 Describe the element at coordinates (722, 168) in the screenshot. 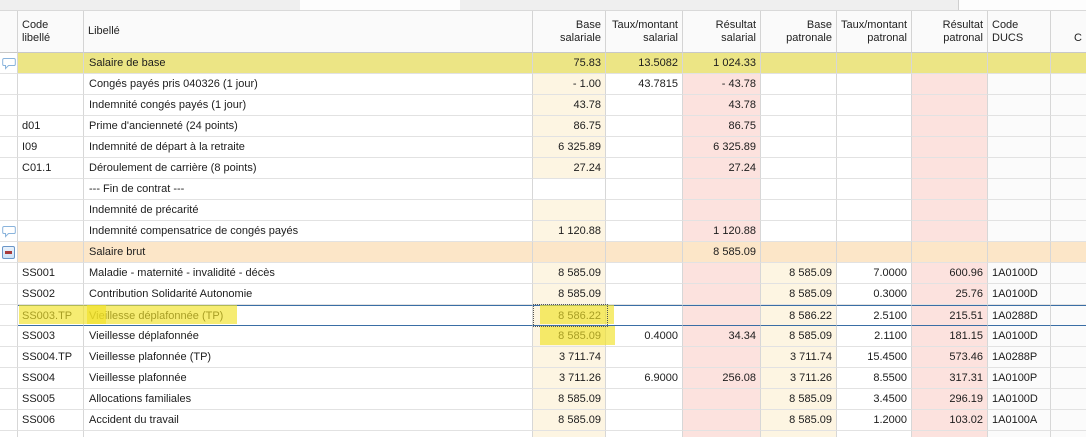

I see `cell-res_sal: 27.24` at that location.